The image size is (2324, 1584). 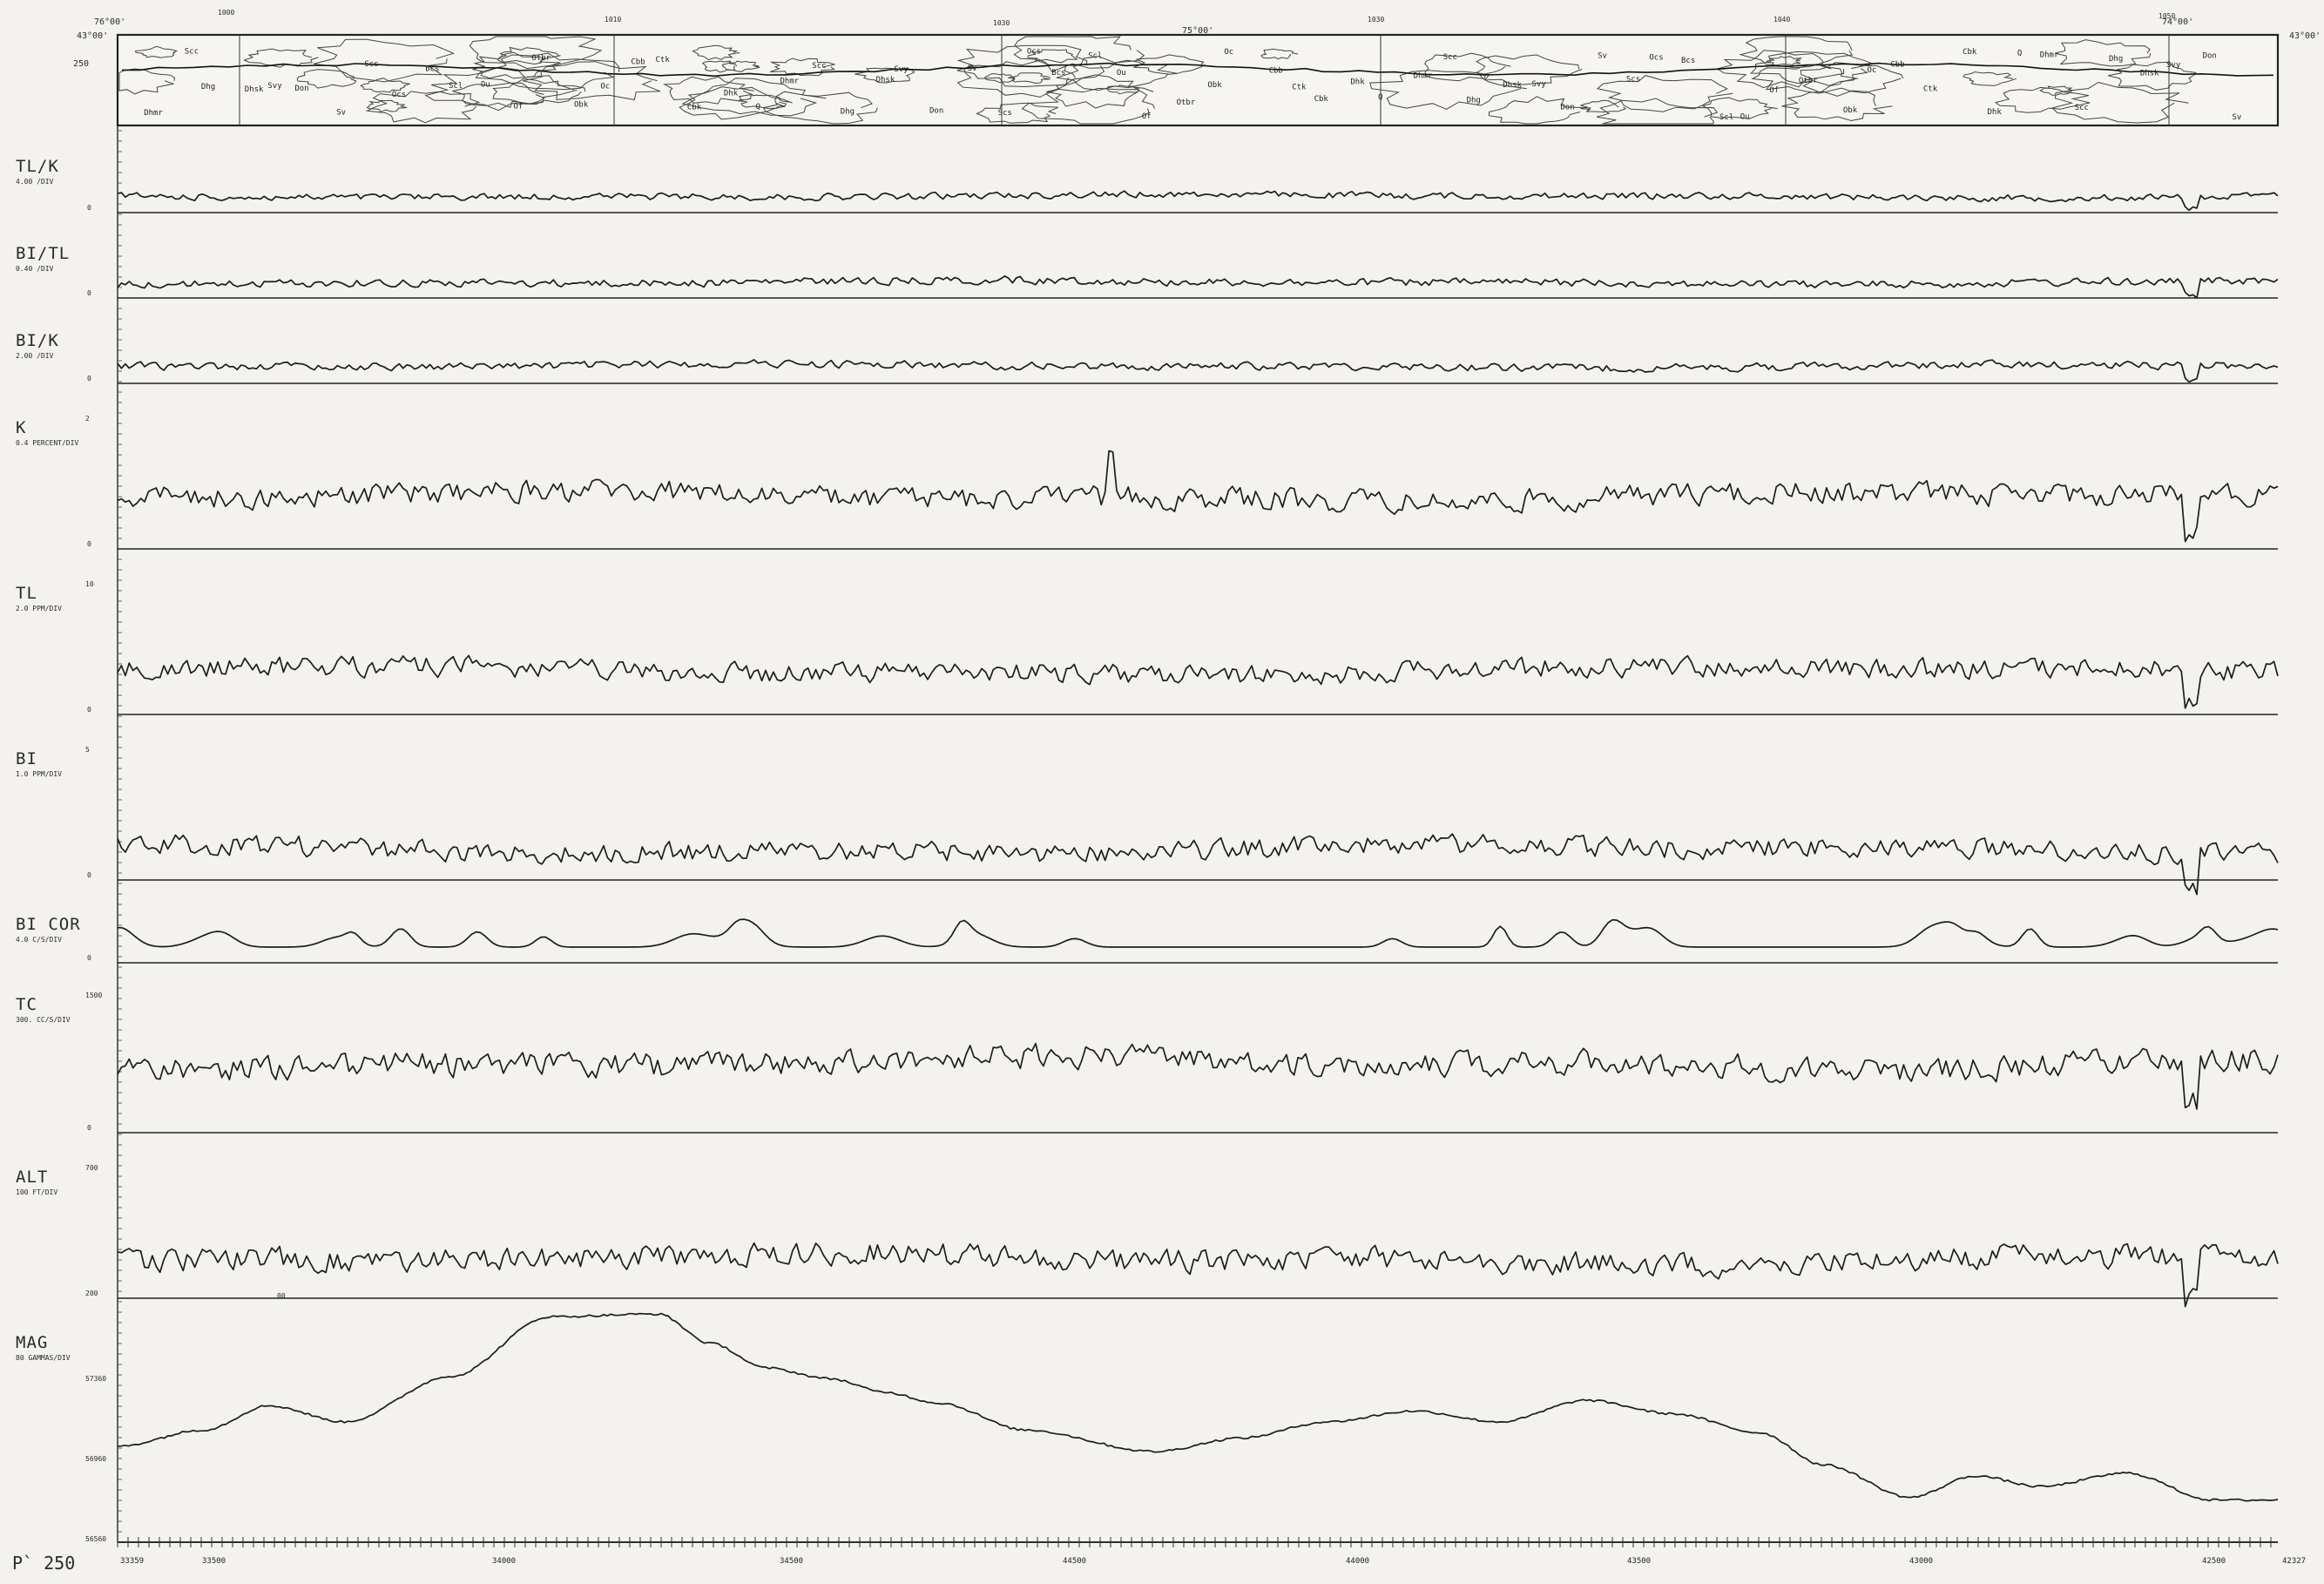 I want to click on start-marker: 00, so click(x=281, y=1296).